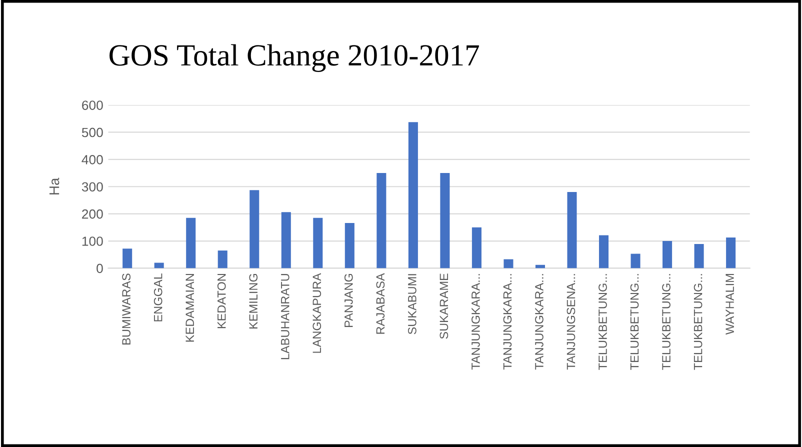 The image size is (802, 447). What do you see at coordinates (92, 241) in the screenshot?
I see `y-tick-label: 100` at bounding box center [92, 241].